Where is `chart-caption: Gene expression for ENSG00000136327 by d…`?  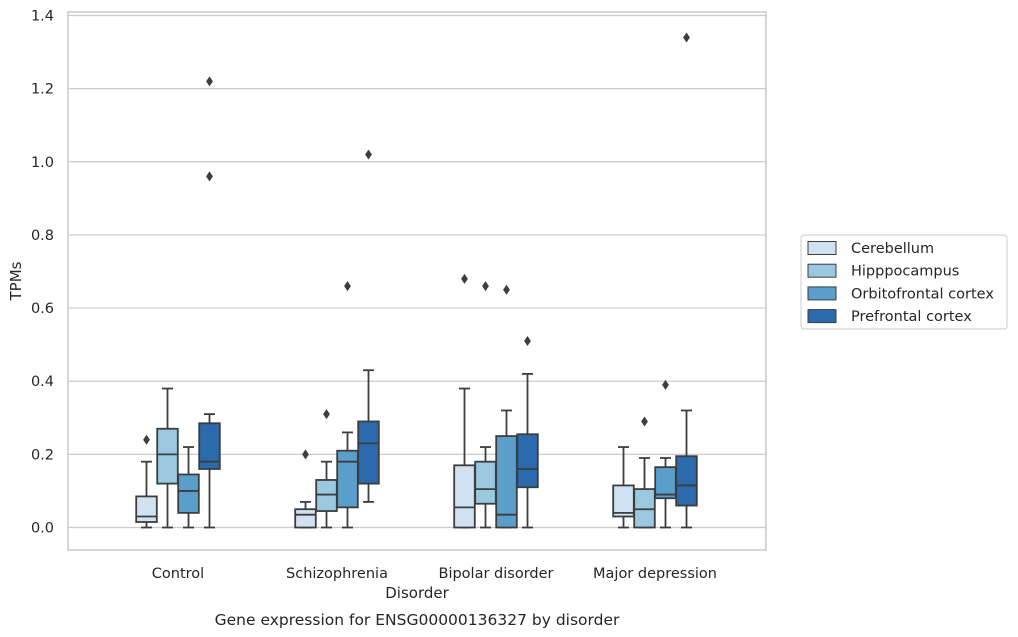
chart-caption: Gene expression for ENSG00000136327 by d… is located at coordinates (417, 620).